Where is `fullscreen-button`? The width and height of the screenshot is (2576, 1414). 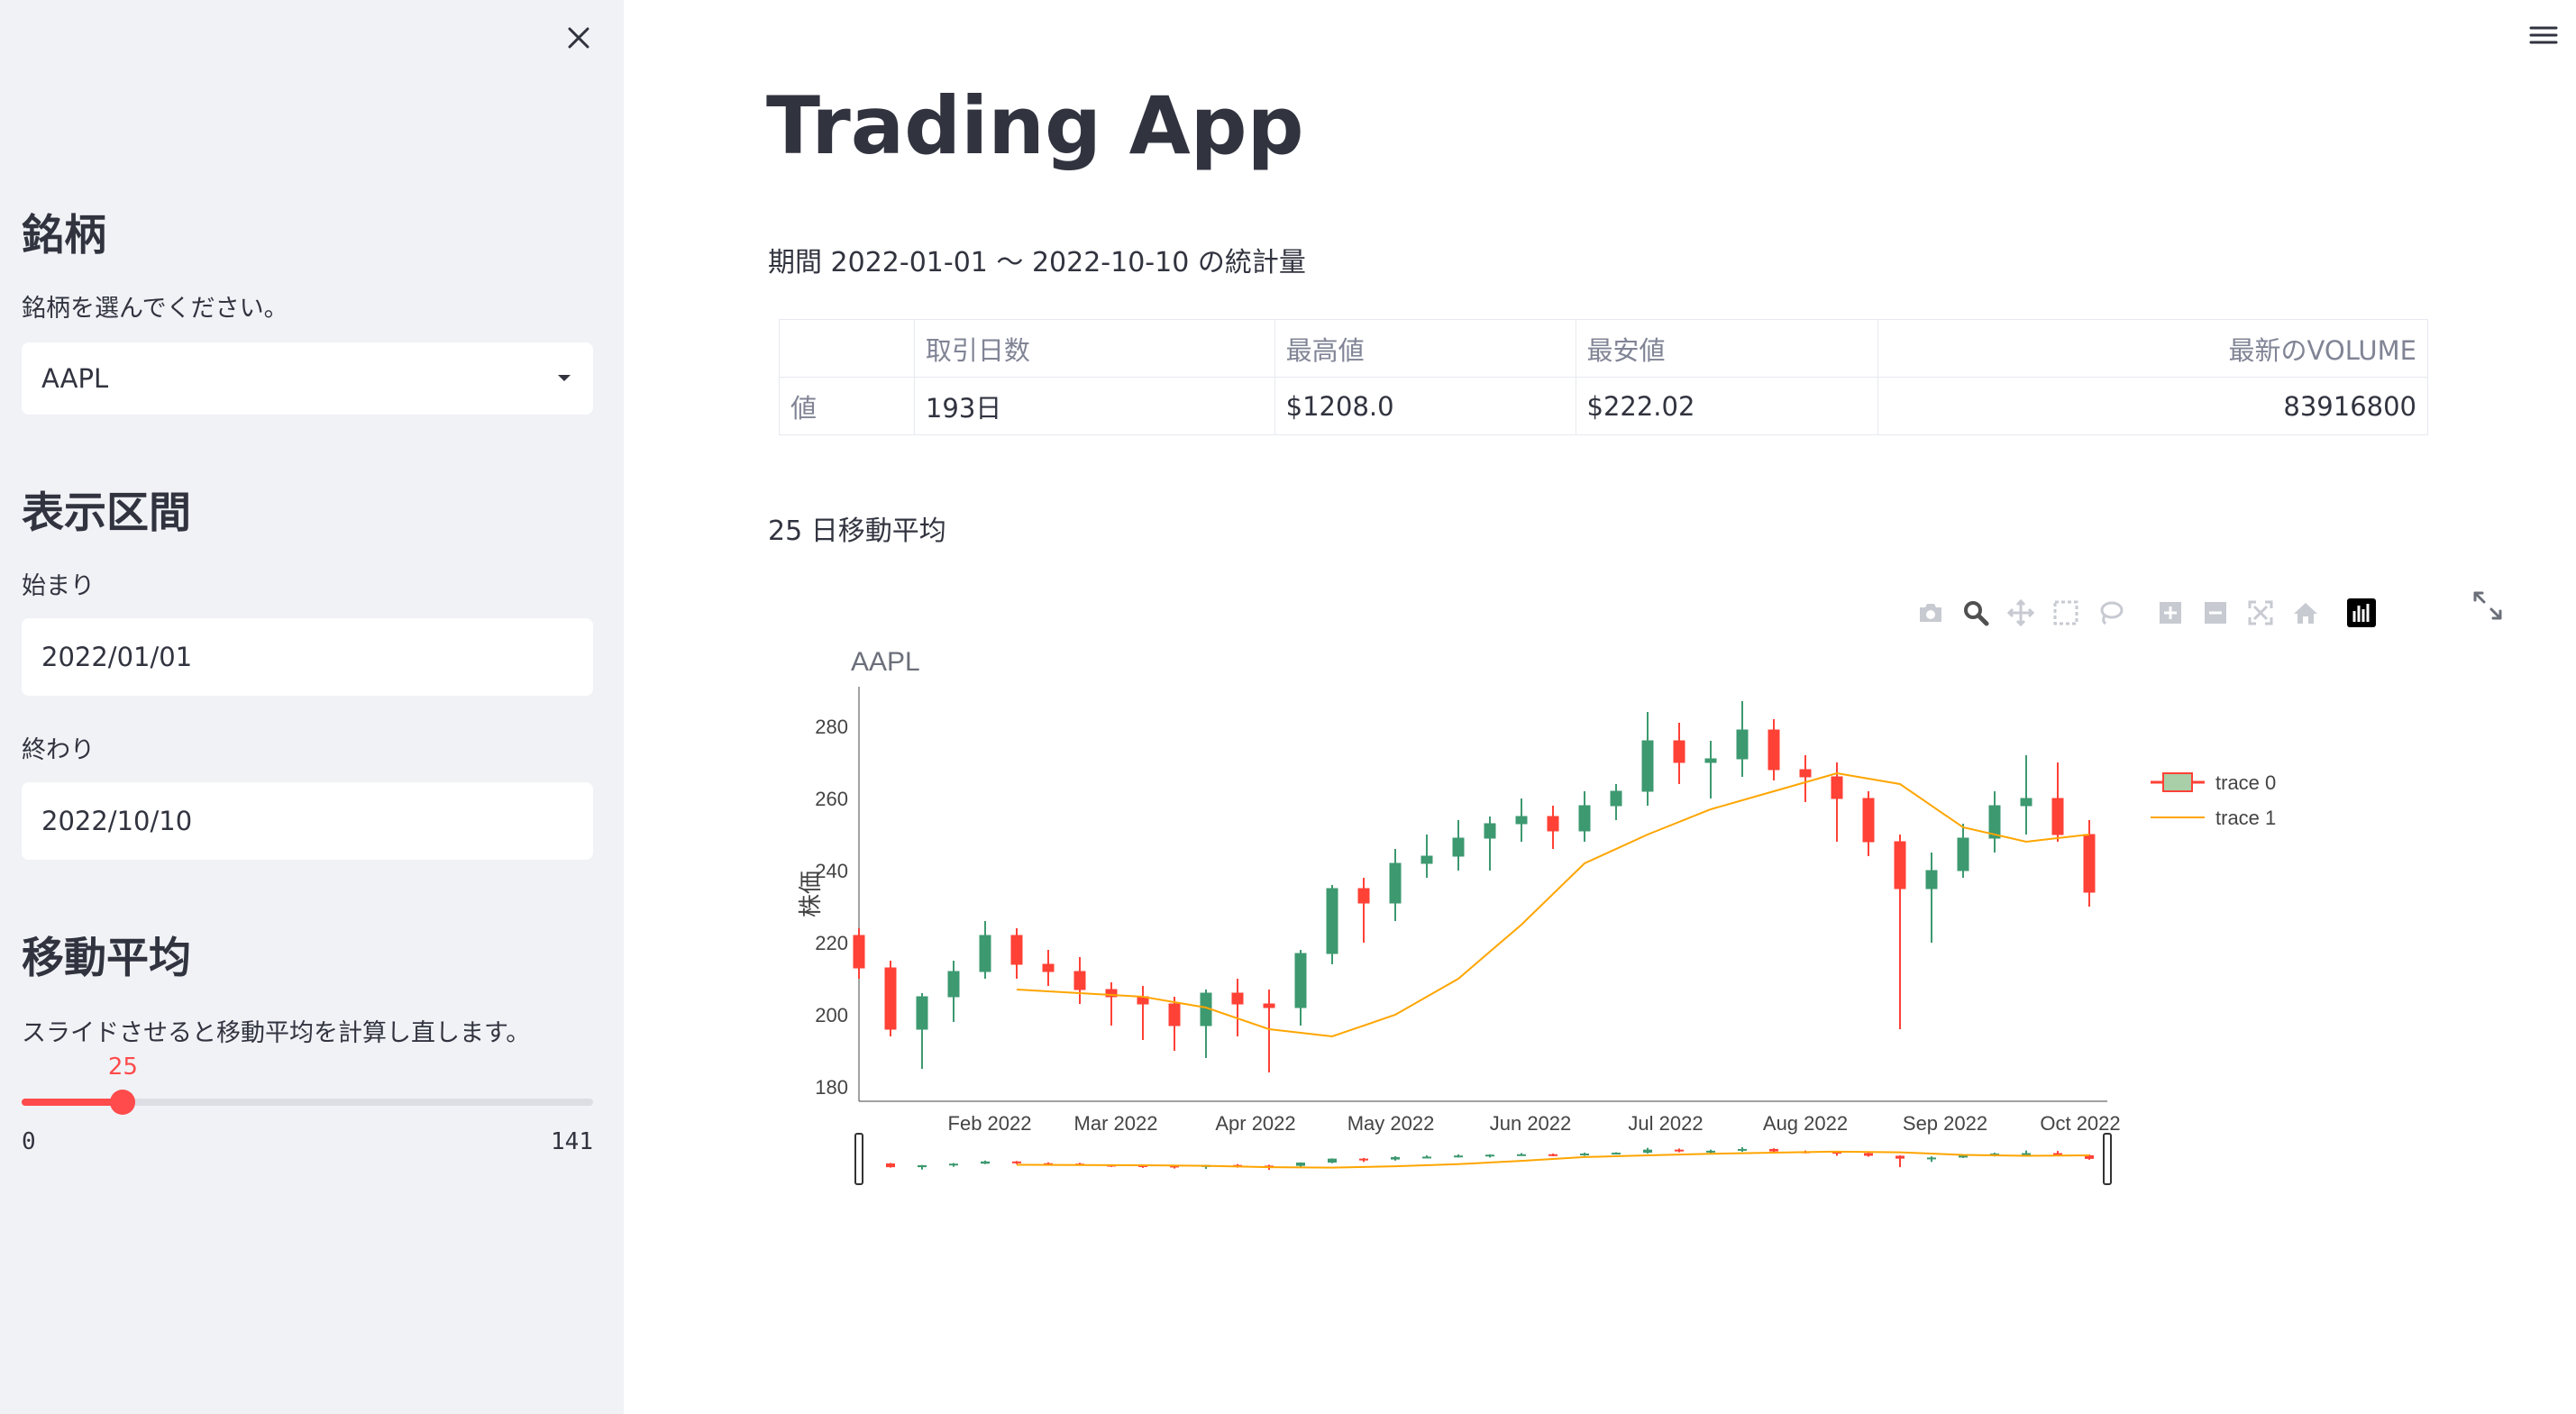
fullscreen-button is located at coordinates (2491, 610).